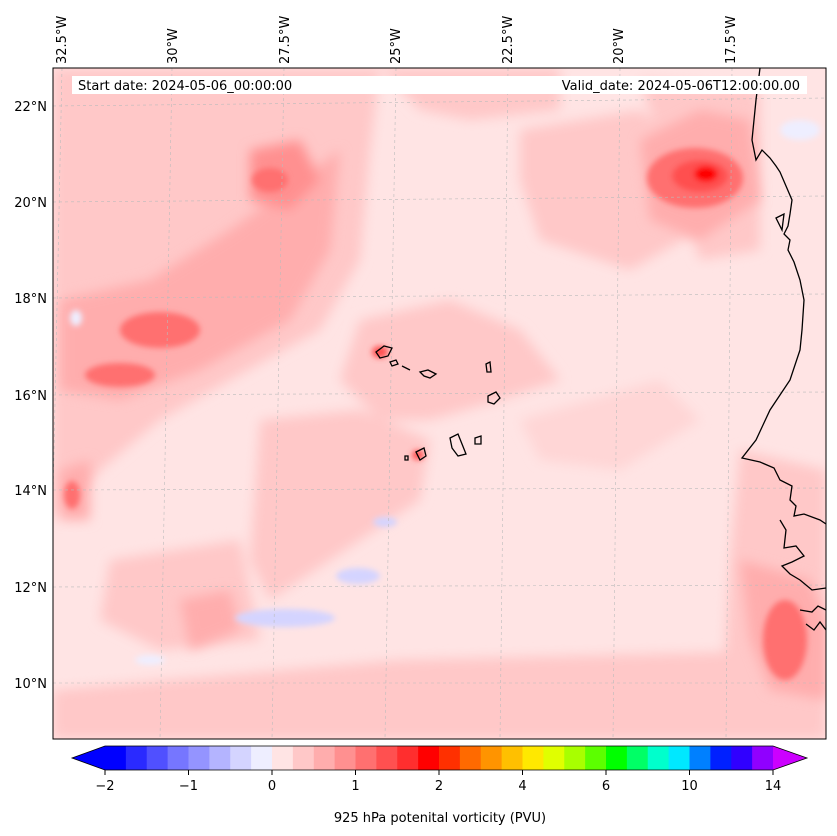 The width and height of the screenshot is (837, 836). What do you see at coordinates (440, 818) in the screenshot?
I see `colorbar-title: 925 hPa potenital vorticity (PVU)` at bounding box center [440, 818].